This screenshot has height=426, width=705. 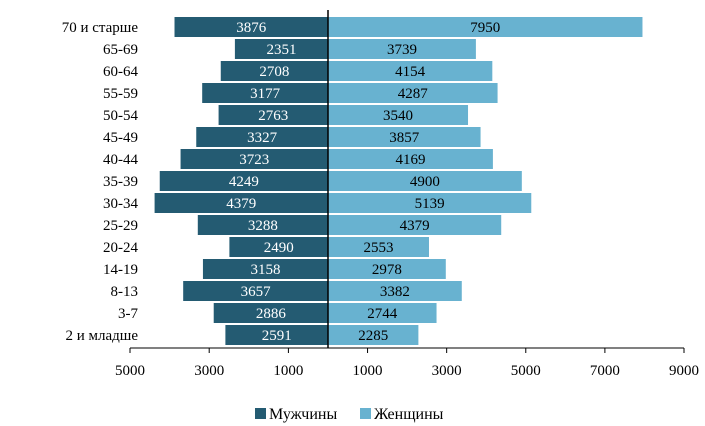 I want to click on value-label-male: 2591, so click(x=277, y=336).